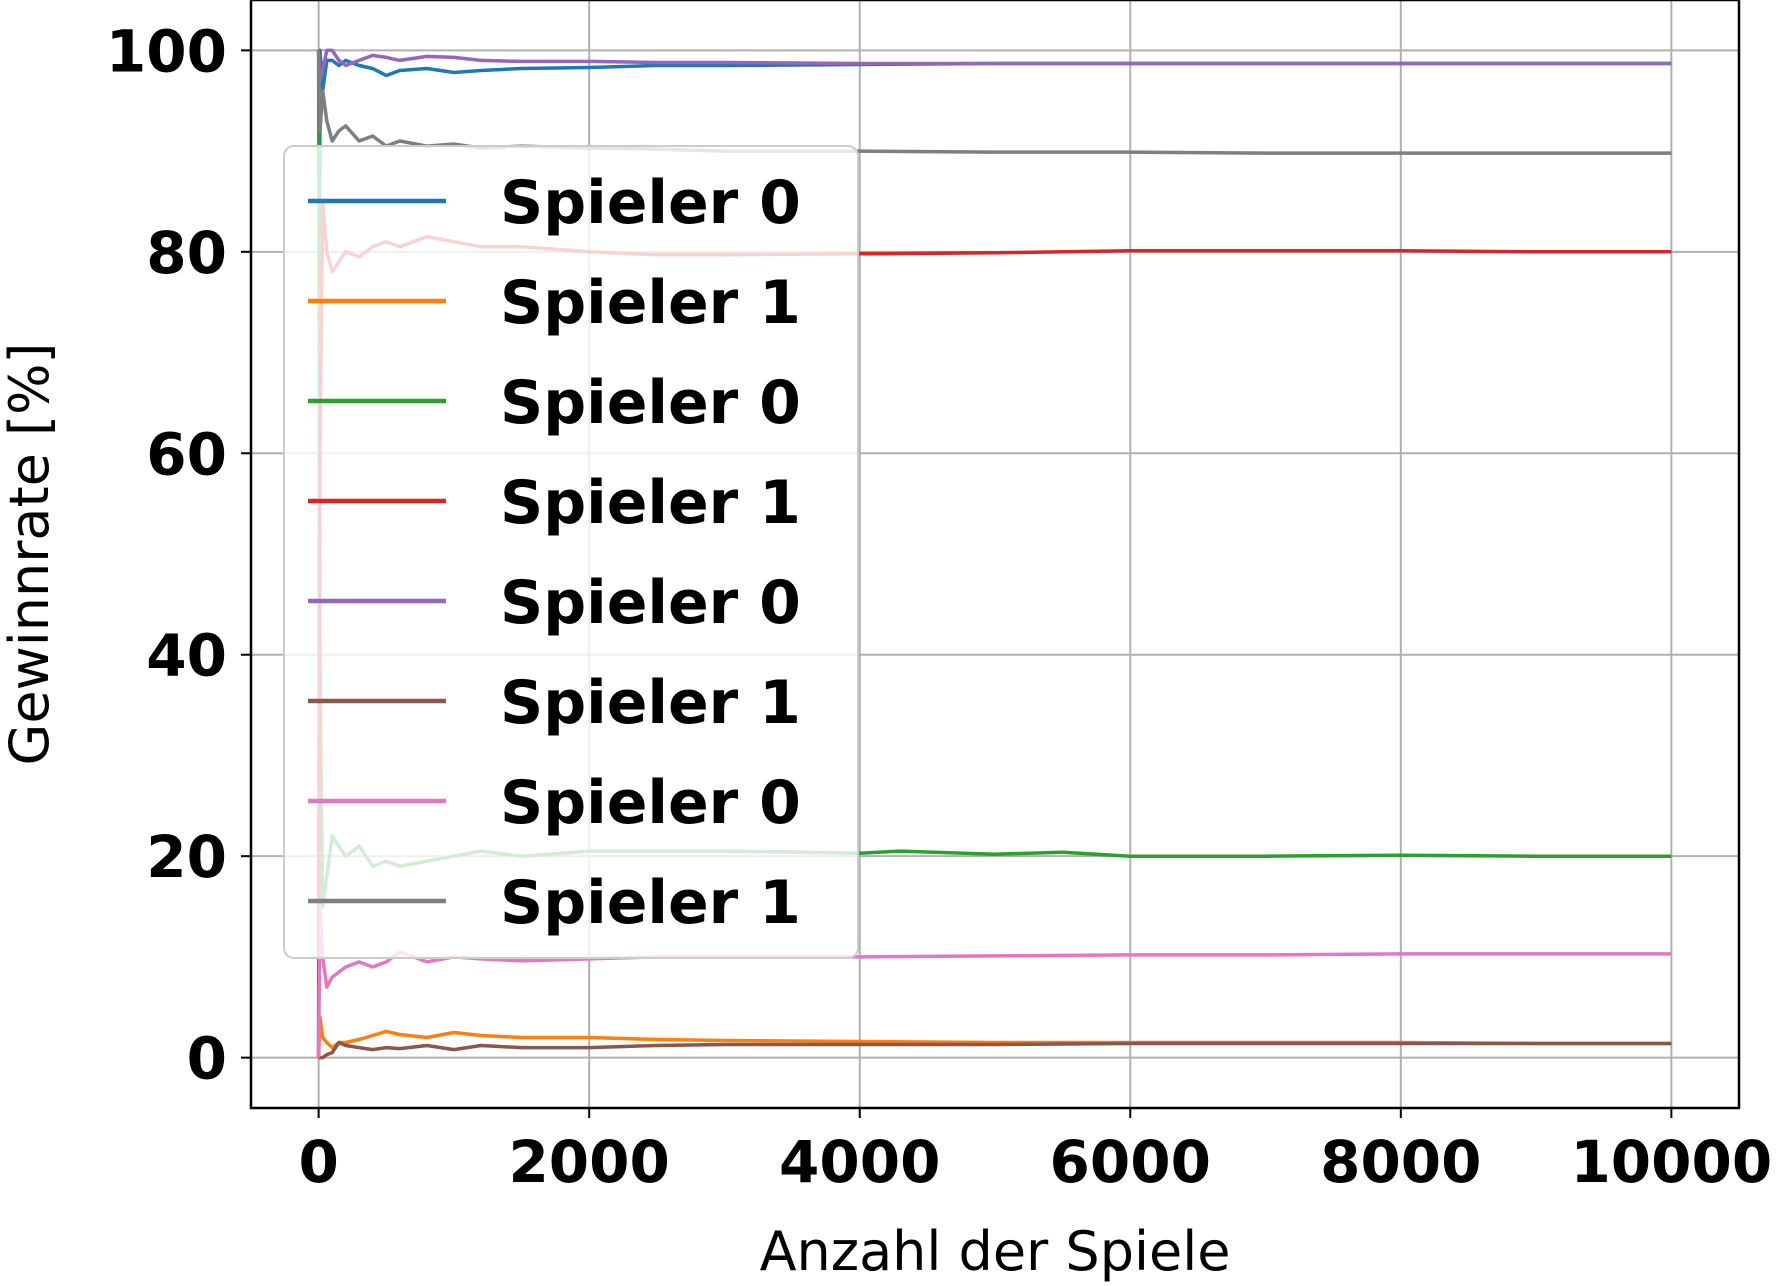 Image resolution: width=1787 pixels, height=1286 pixels. Describe the element at coordinates (186, 454) in the screenshot. I see `y-tick-label: 60` at that location.